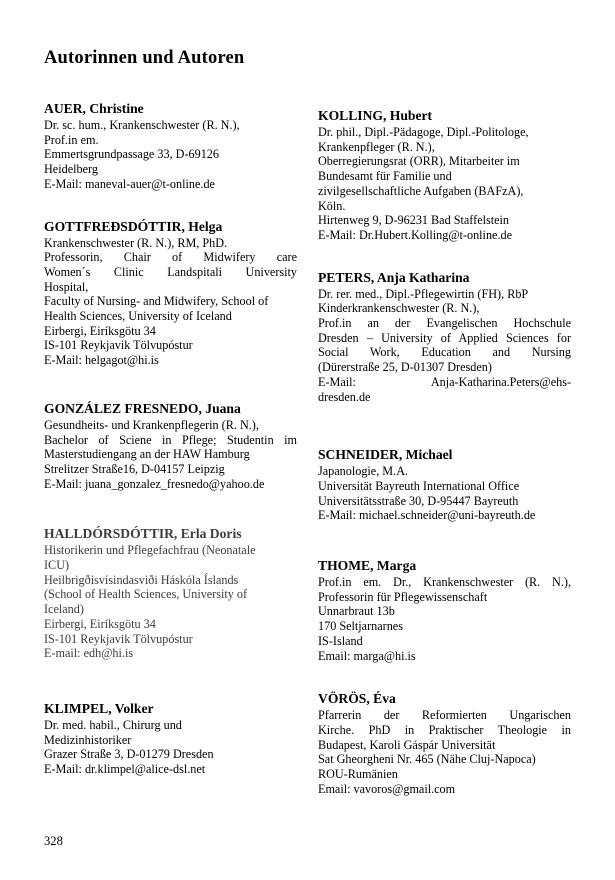 The image size is (615, 880). What do you see at coordinates (94, 108) in the screenshot?
I see `author-name: AUER, Christine` at bounding box center [94, 108].